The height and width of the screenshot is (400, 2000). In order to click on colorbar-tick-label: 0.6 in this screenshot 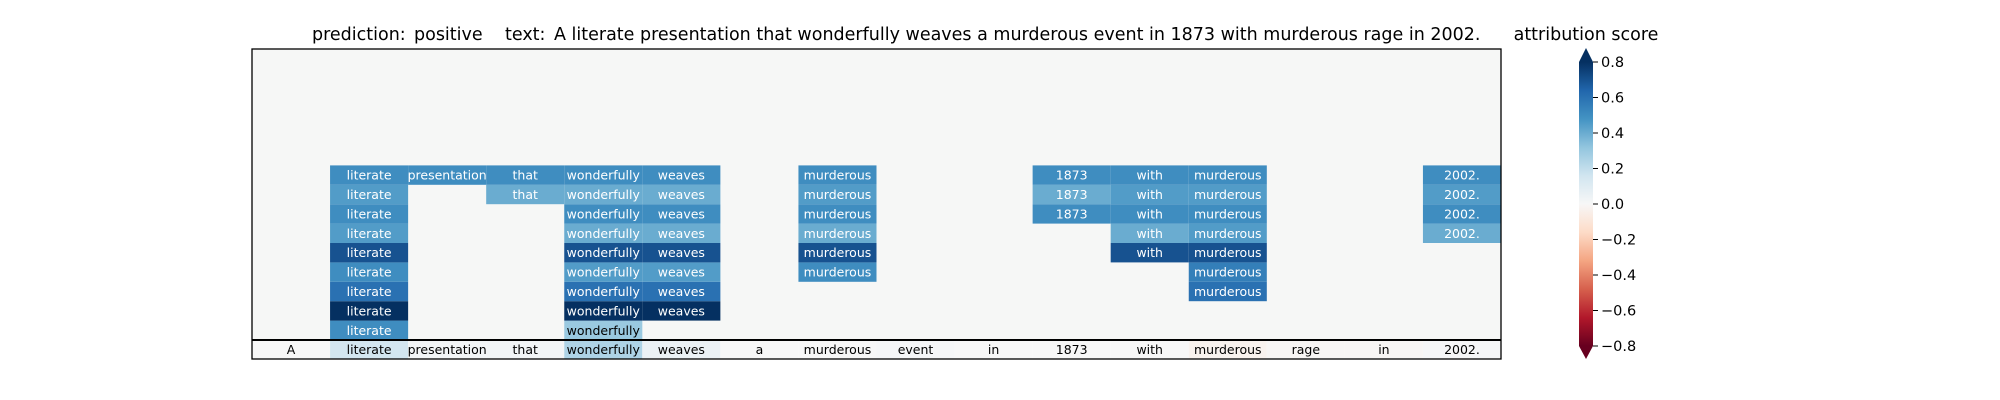, I will do `click(1612, 99)`.